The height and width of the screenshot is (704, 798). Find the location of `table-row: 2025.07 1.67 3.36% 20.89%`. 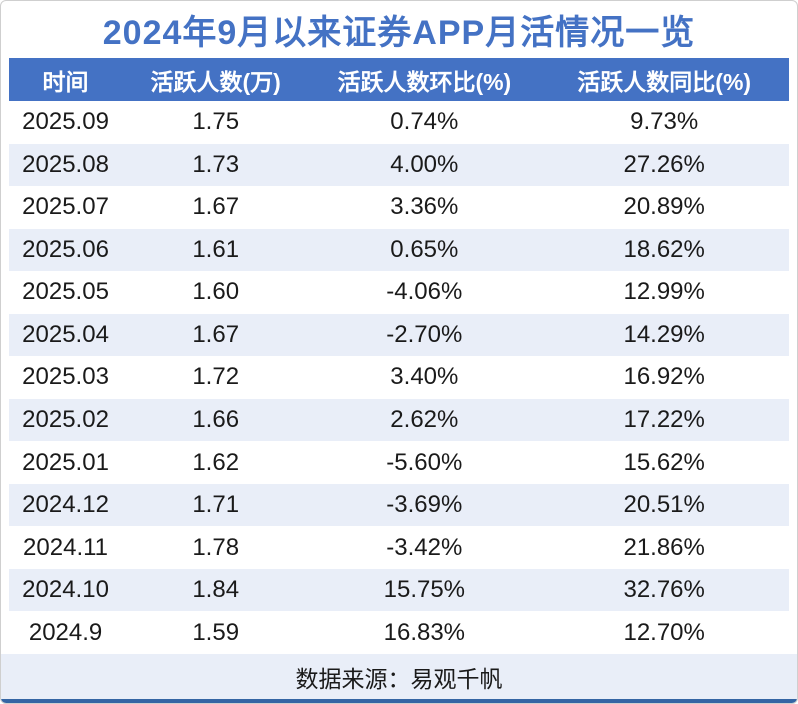

table-row: 2025.07 1.67 3.36% 20.89% is located at coordinates (399, 207).